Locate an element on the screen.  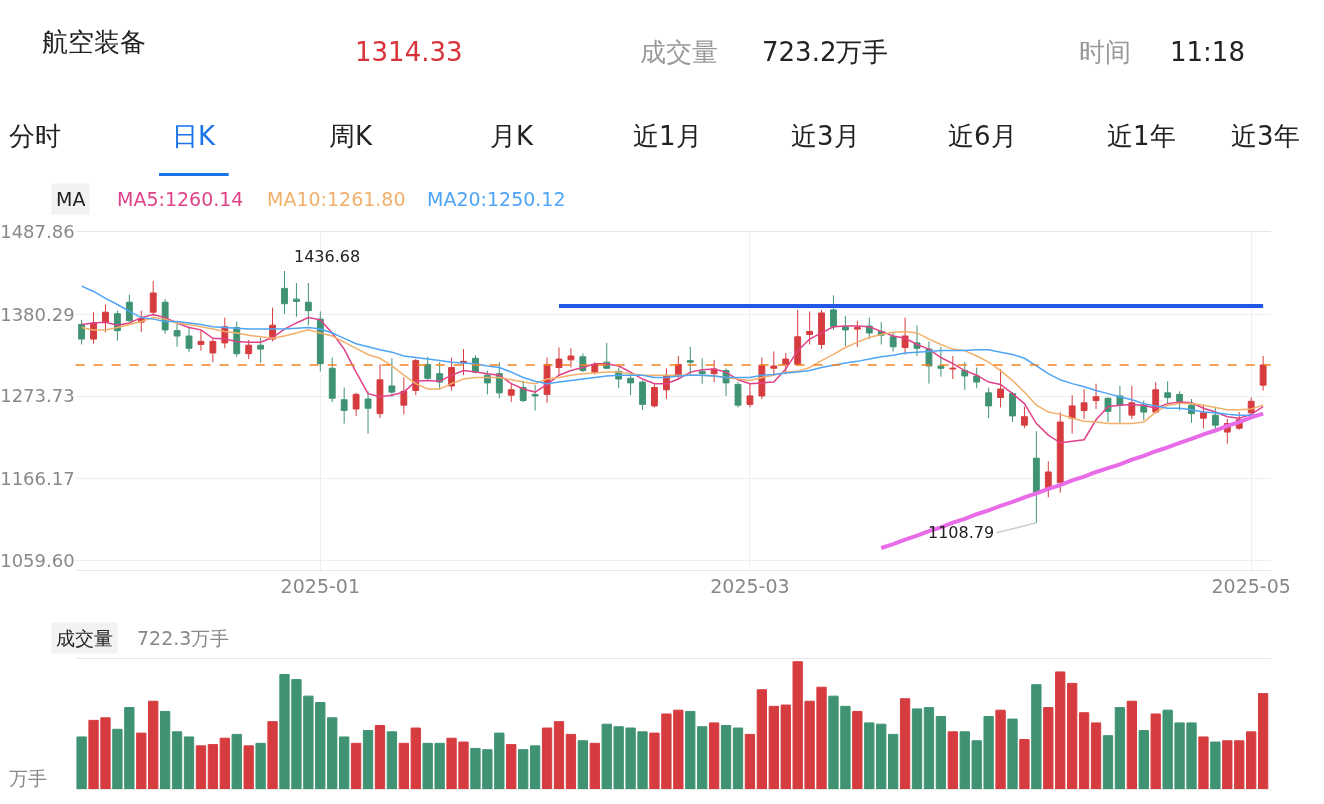
annotation: 1436.68 is located at coordinates (327, 256).